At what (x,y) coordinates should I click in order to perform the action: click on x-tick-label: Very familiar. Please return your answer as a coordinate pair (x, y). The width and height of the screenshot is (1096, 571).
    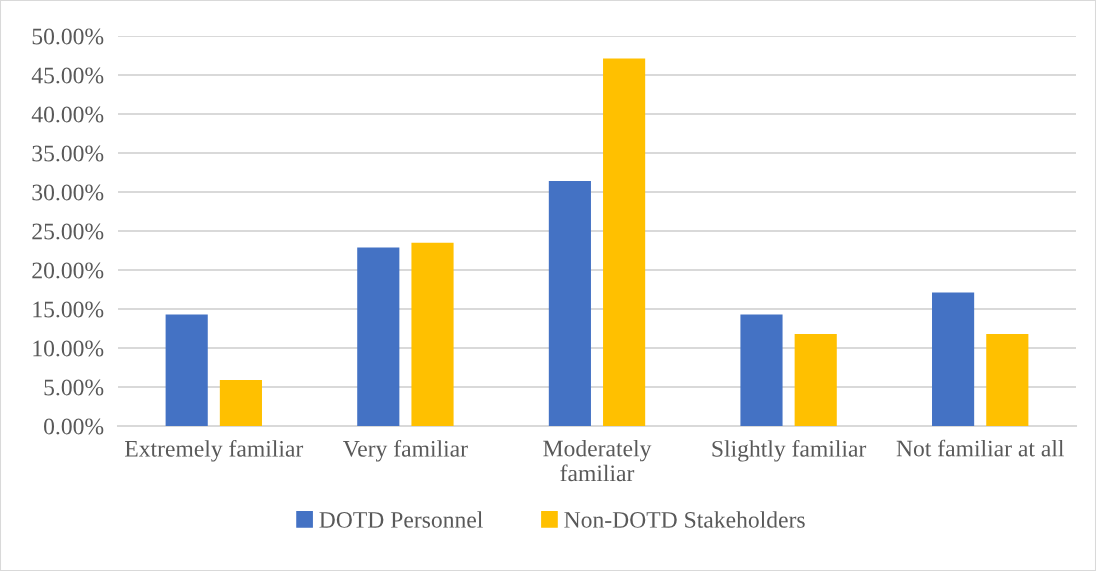
    Looking at the image, I should click on (405, 450).